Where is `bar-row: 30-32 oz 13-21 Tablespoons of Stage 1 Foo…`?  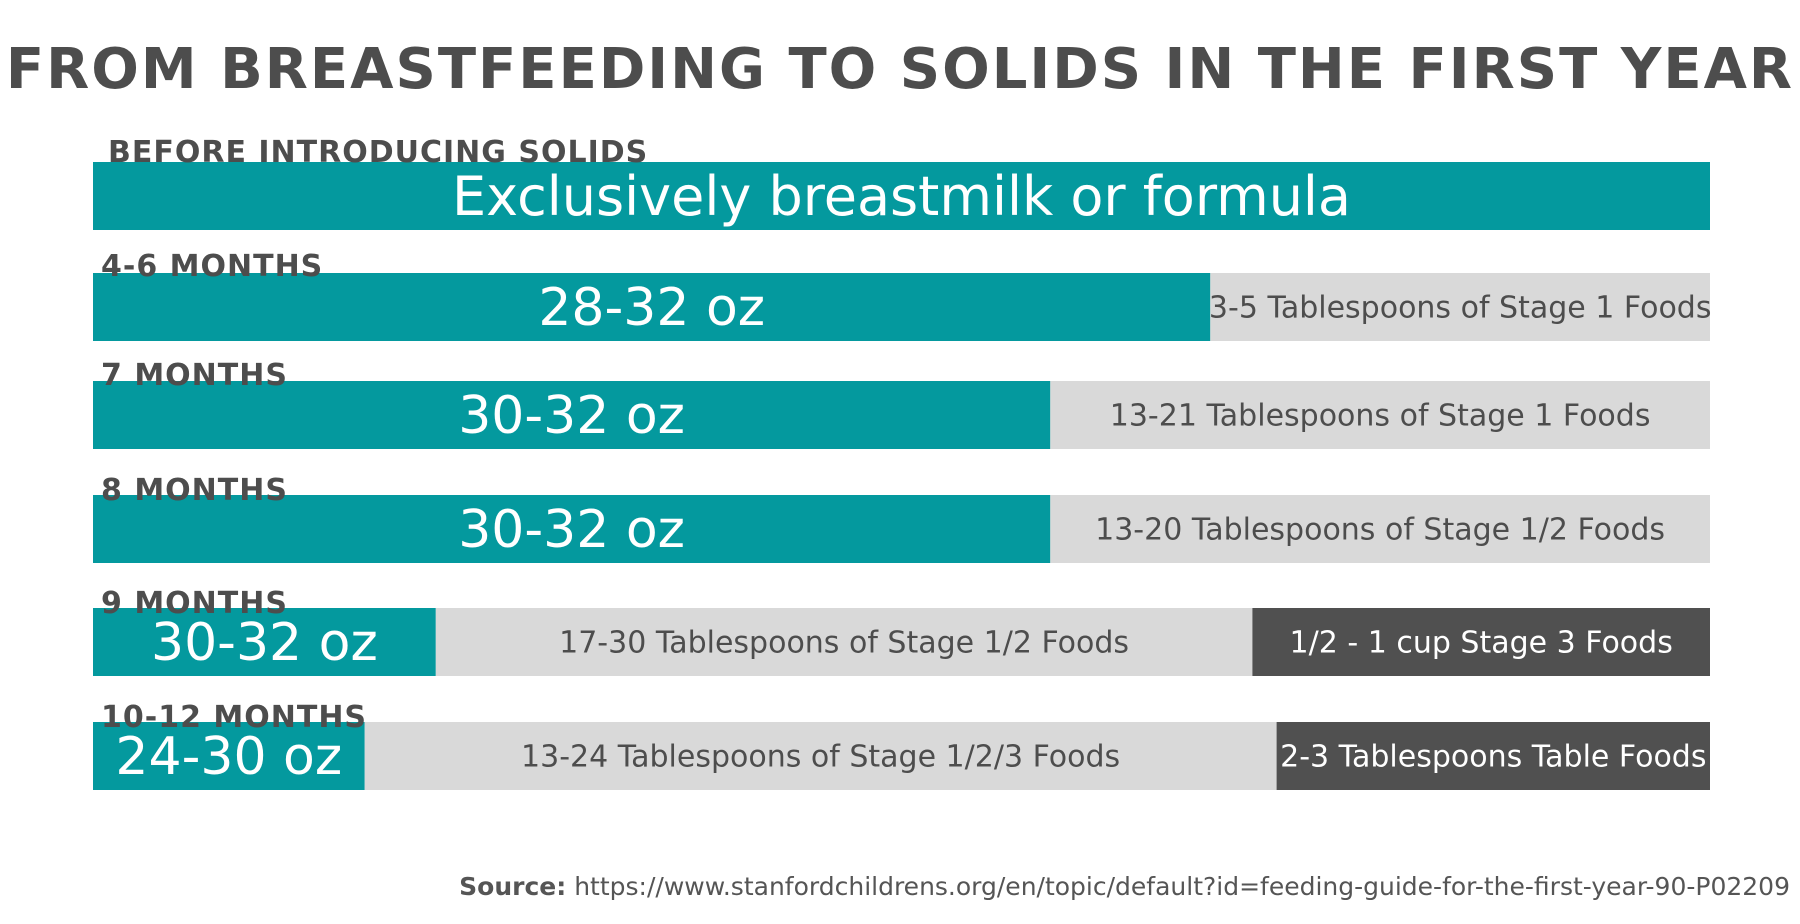 bar-row: 30-32 oz 13-21 Tablespoons of Stage 1 Foo… is located at coordinates (901, 403).